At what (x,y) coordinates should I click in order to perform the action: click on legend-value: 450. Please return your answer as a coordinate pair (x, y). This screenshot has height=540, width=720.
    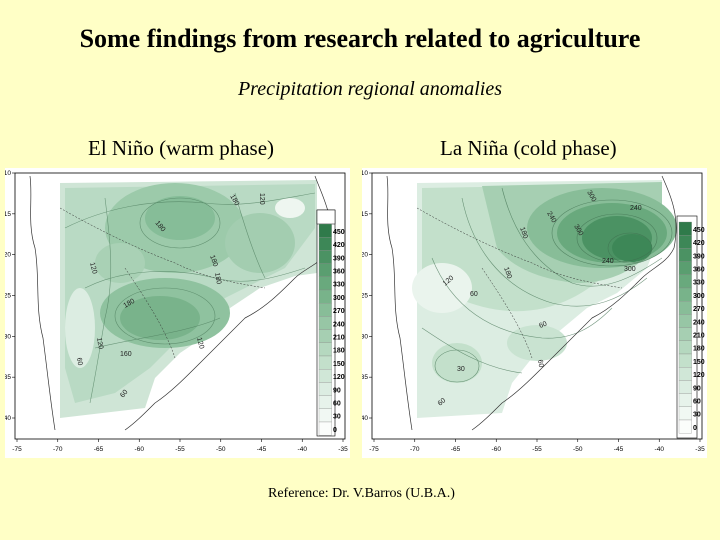
    Looking at the image, I should click on (699, 230).